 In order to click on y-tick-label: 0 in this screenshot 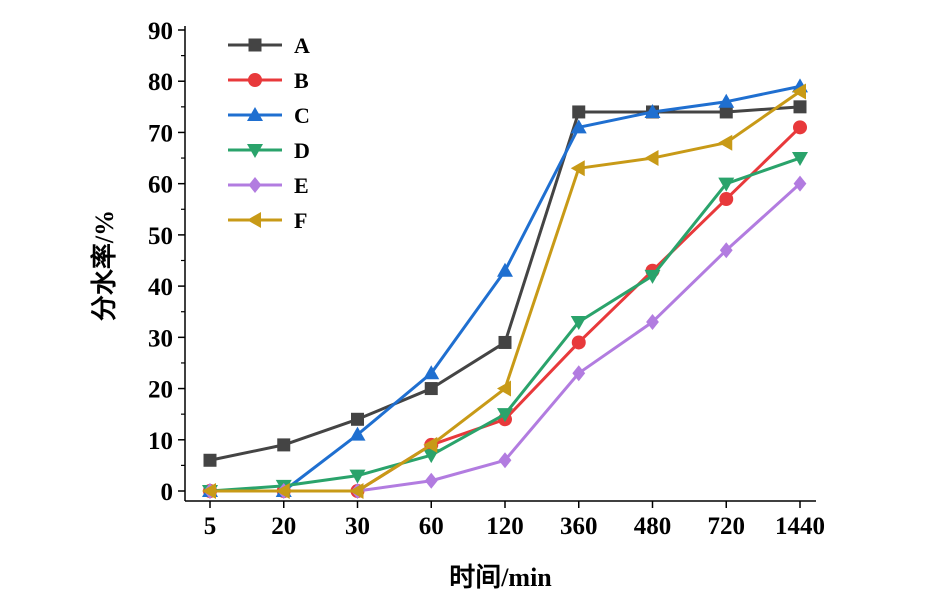, I will do `click(167, 492)`.